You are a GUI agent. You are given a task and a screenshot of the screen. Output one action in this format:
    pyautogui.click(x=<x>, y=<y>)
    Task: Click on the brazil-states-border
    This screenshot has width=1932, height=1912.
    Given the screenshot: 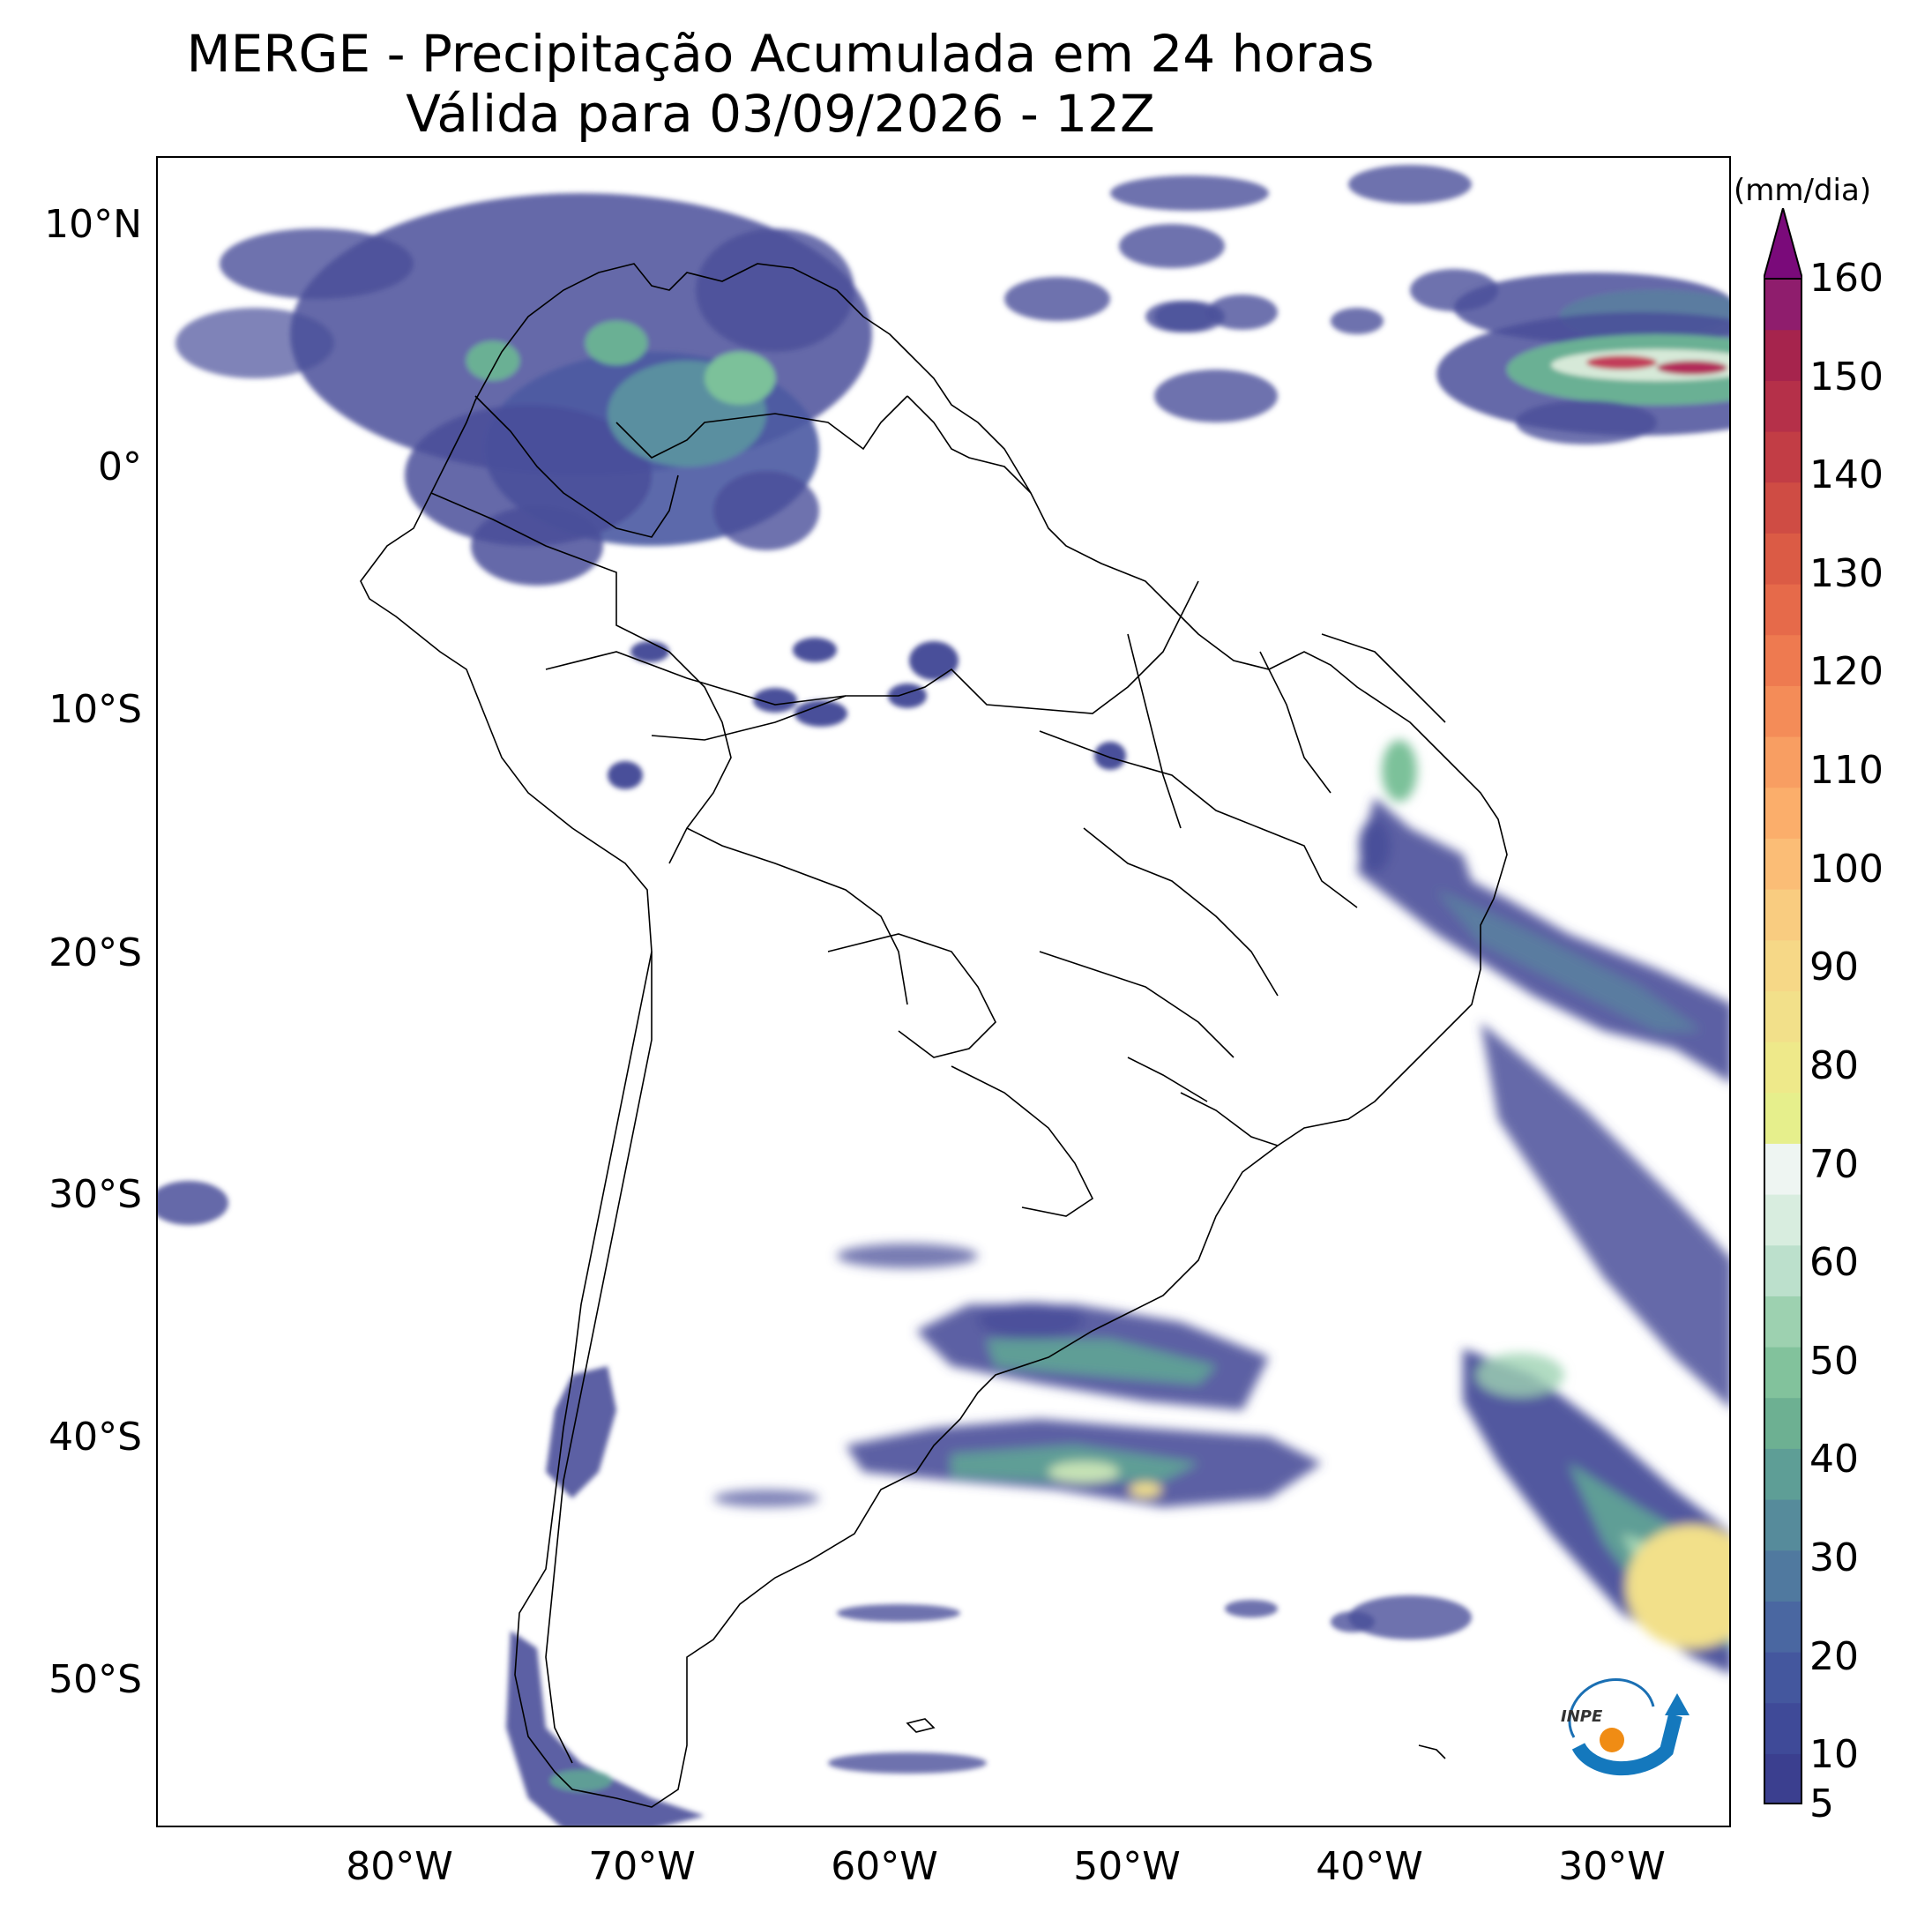 What is the action you would take?
    pyautogui.click(x=1198, y=819)
    